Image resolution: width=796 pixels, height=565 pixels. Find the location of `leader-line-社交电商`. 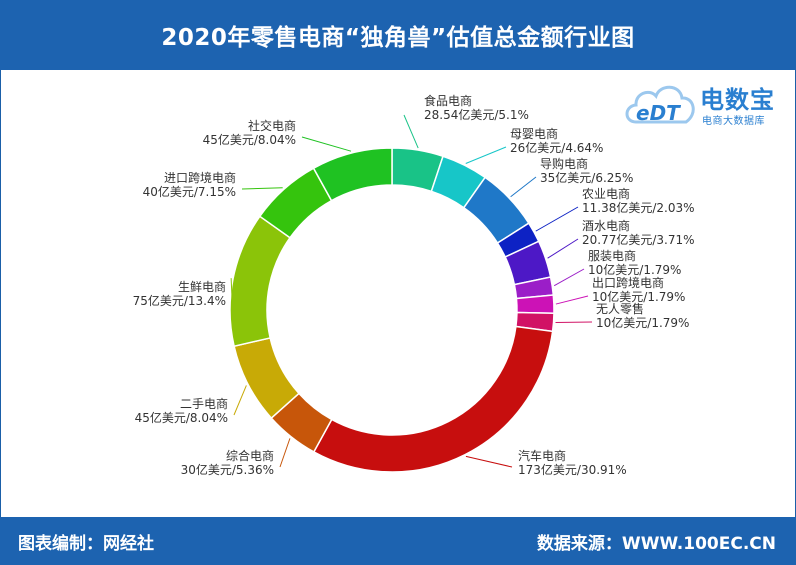

leader-line-社交电商 is located at coordinates (326, 144).